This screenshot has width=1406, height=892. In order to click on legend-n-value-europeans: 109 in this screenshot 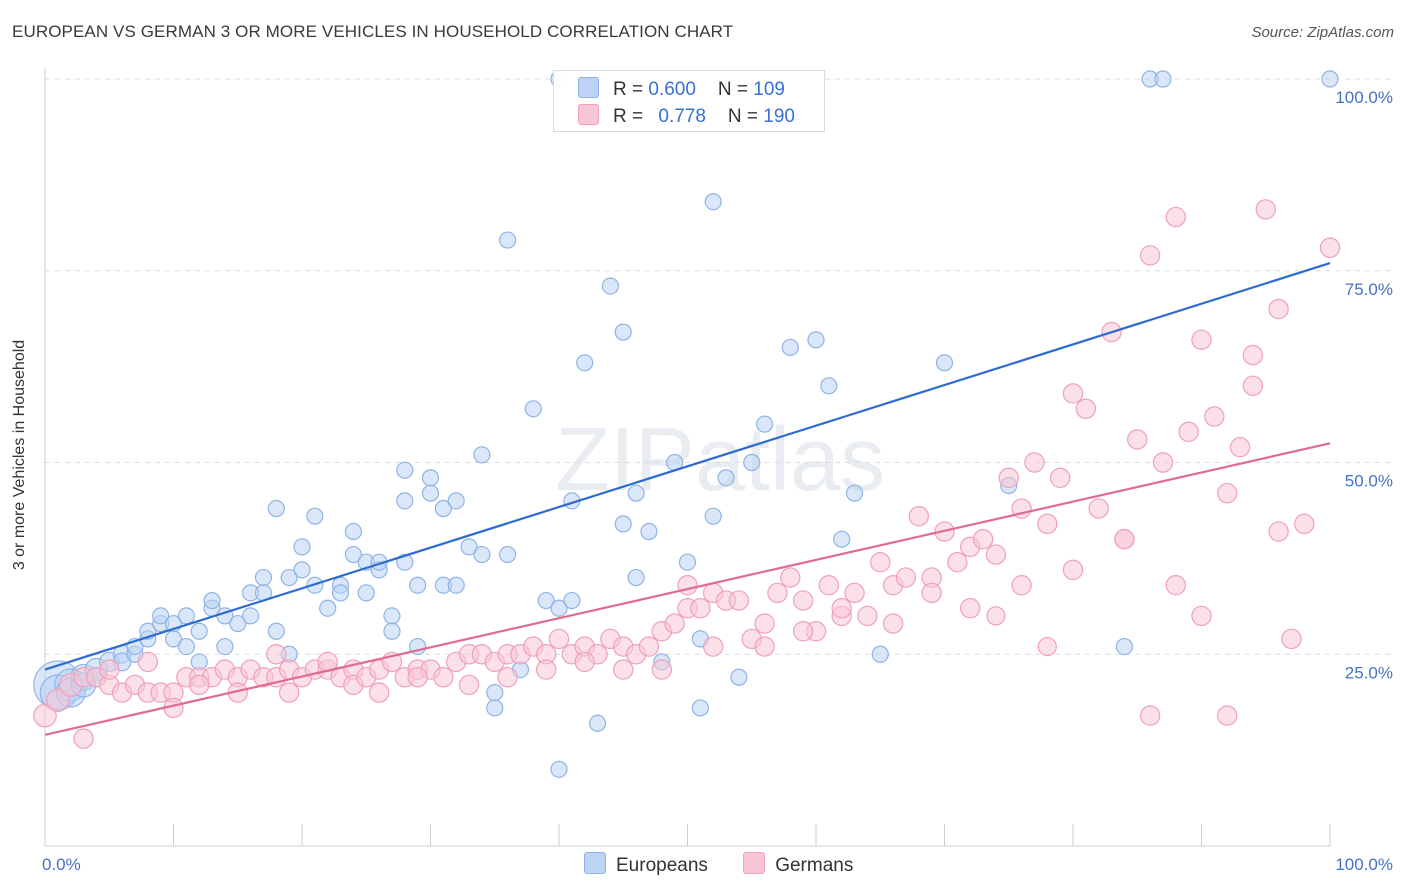, I will do `click(769, 89)`.